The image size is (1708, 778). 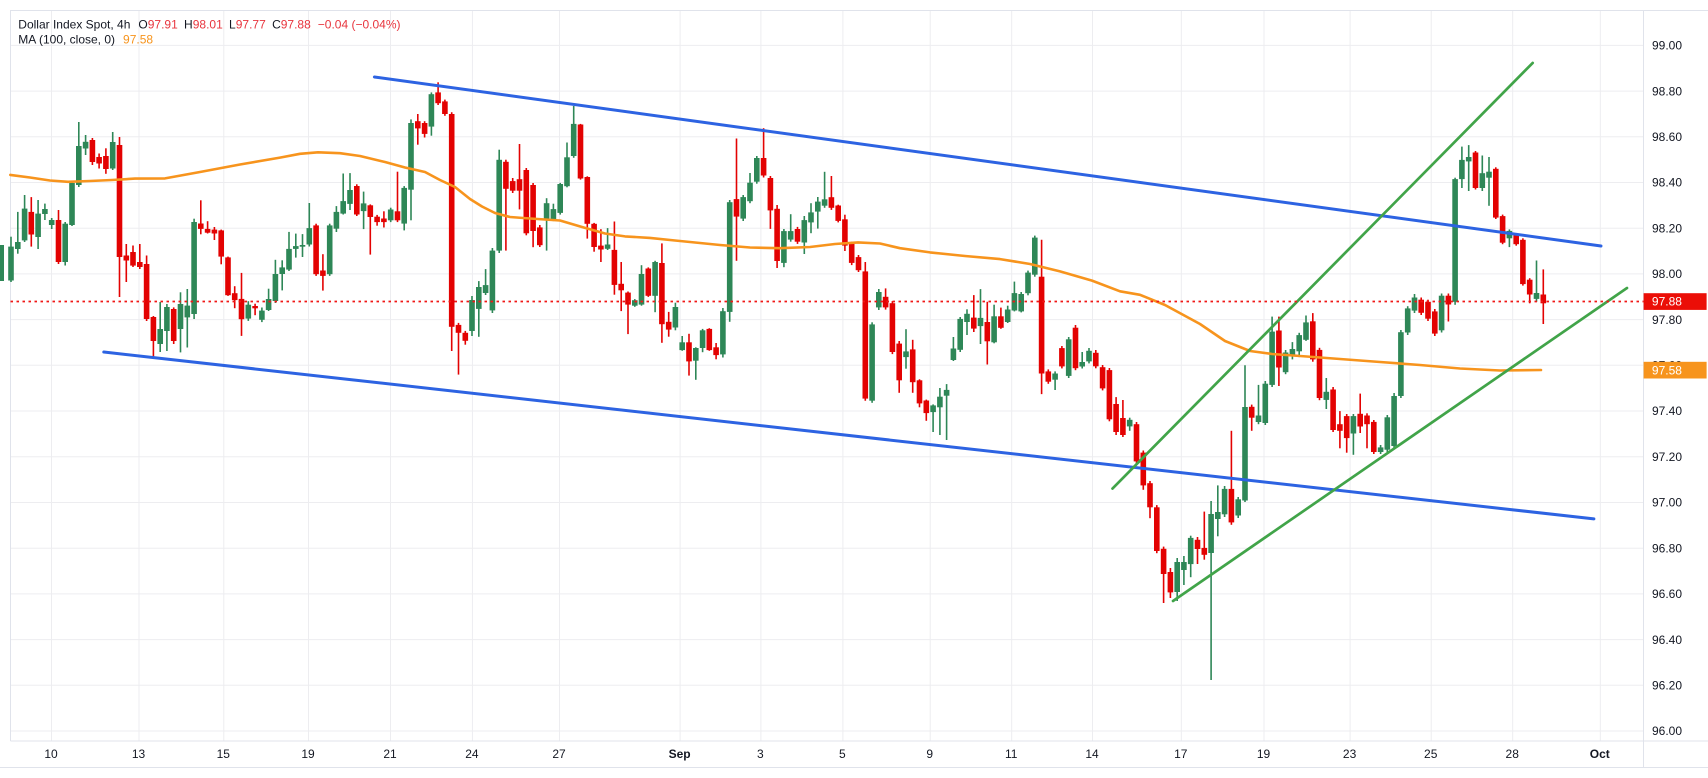 I want to click on svg-text: 98.80, so click(x=1667, y=91).